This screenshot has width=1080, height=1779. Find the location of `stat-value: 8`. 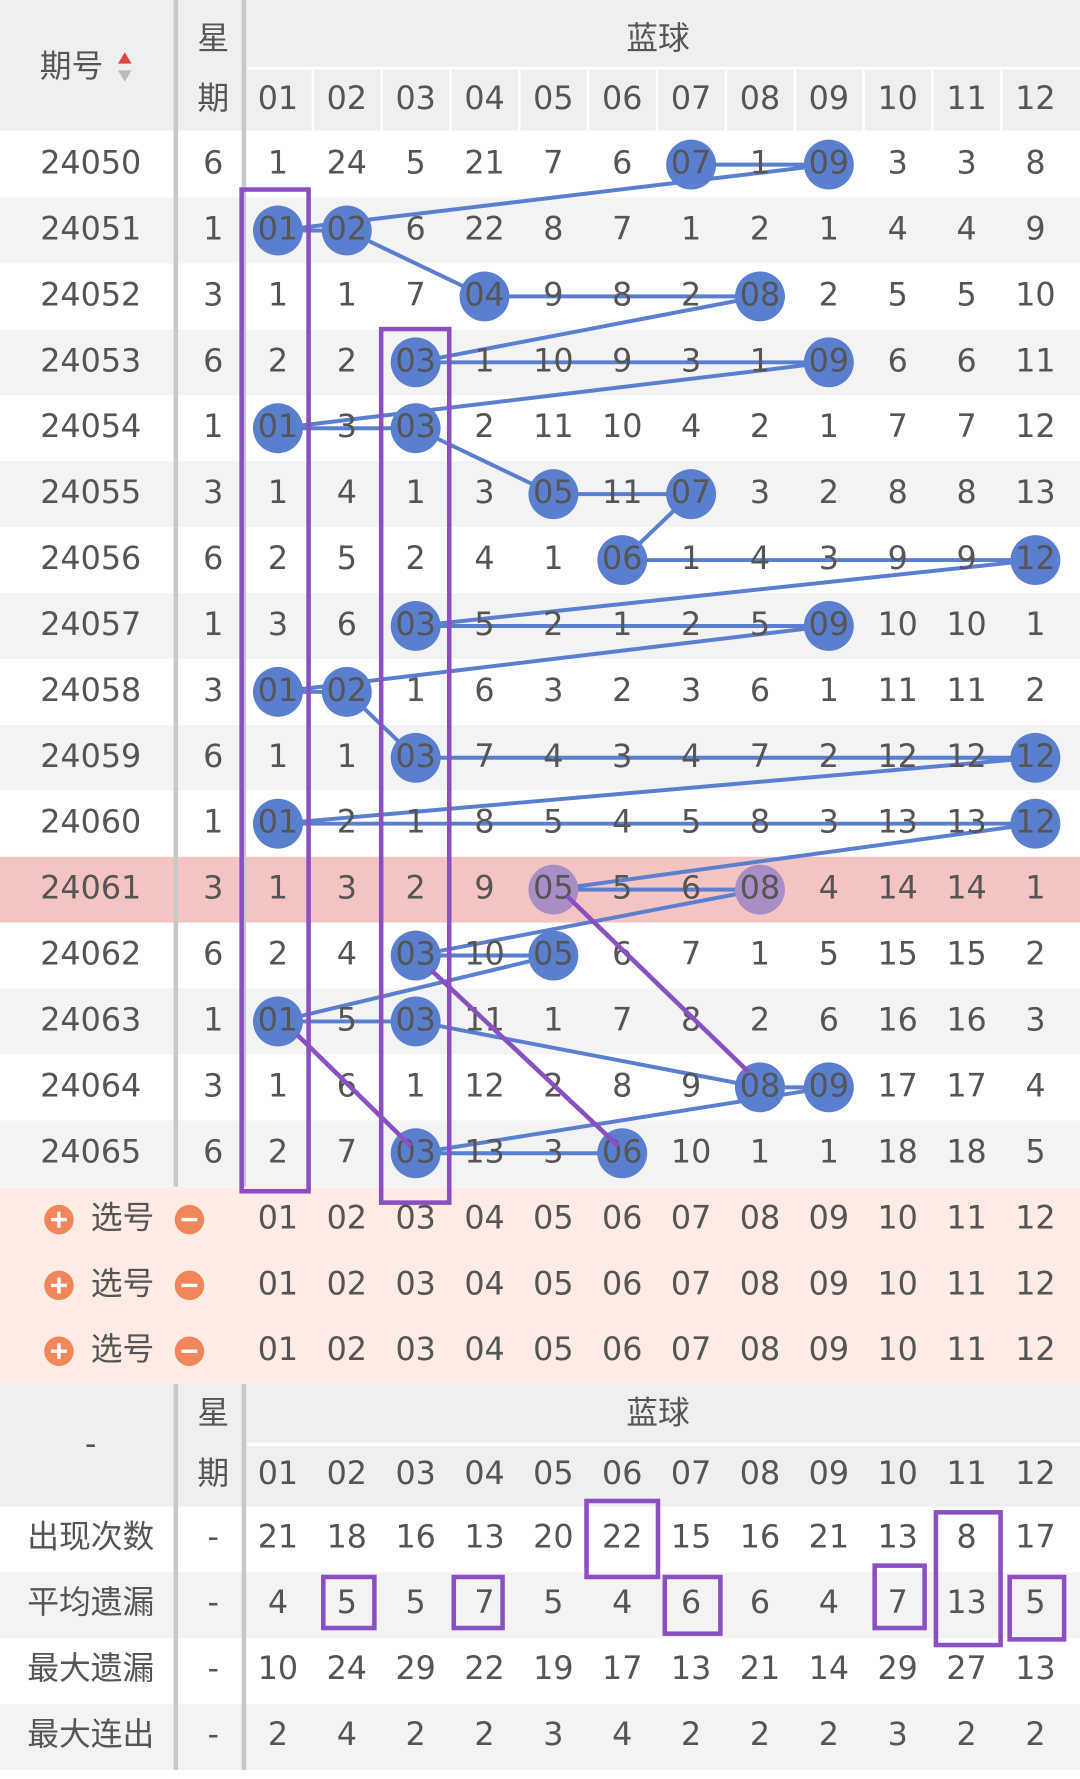

stat-value: 8 is located at coordinates (966, 1537).